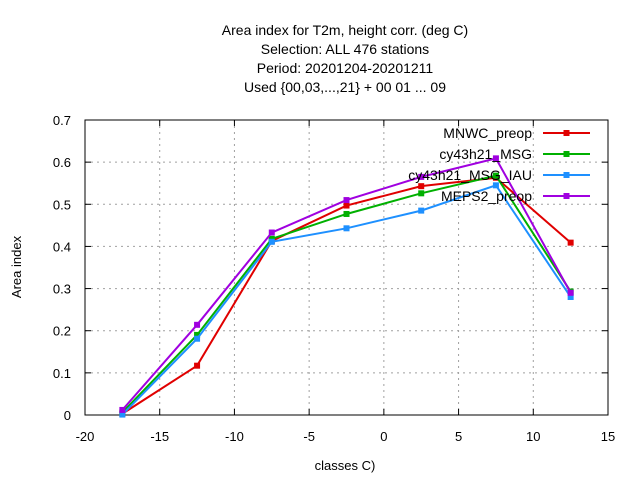 This screenshot has height=480, width=640. Describe the element at coordinates (345, 87) in the screenshot. I see `title-line: Used {00,03,...,21} + 00 01 ... 09` at that location.